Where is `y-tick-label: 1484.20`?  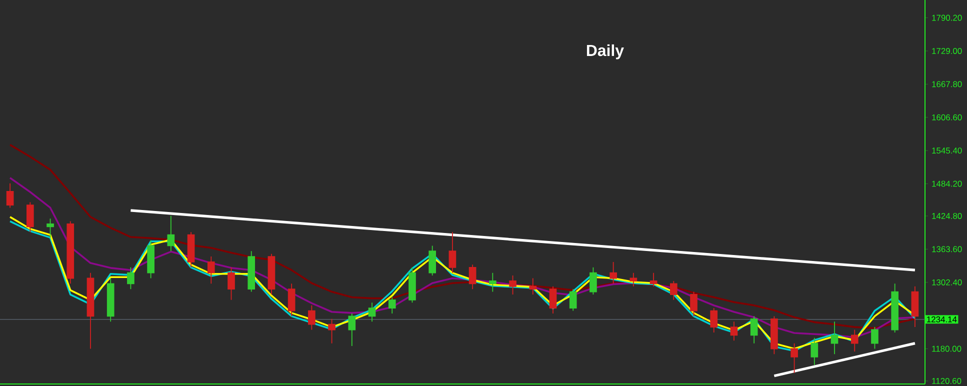
y-tick-label: 1484.20 is located at coordinates (947, 183).